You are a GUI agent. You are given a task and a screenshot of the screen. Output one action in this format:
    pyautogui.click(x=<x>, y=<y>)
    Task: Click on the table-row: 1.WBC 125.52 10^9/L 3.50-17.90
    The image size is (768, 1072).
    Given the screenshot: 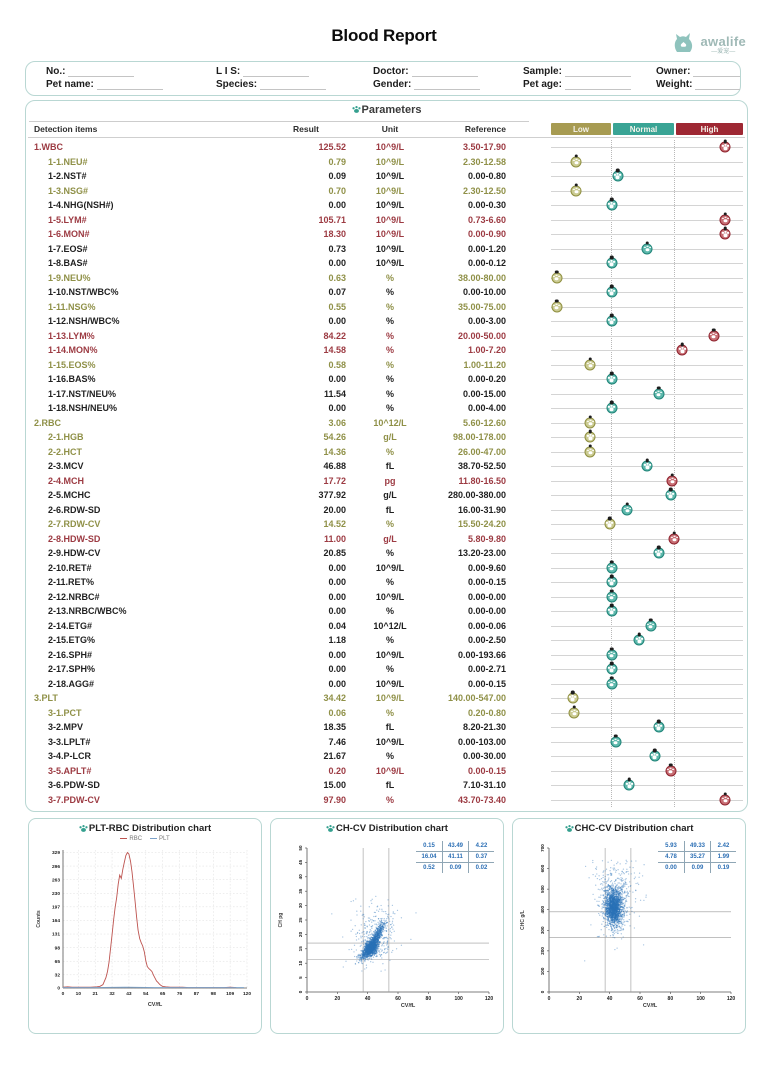 What is the action you would take?
    pyautogui.click(x=386, y=147)
    